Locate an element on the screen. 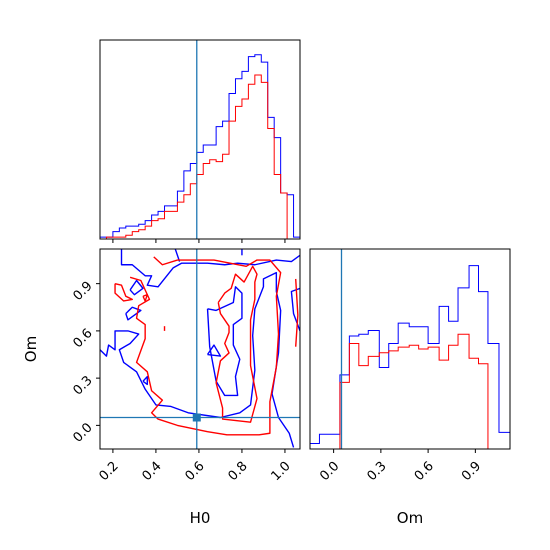 The image size is (550, 550). x-tick-label-0: 0.2 is located at coordinates (108, 471).